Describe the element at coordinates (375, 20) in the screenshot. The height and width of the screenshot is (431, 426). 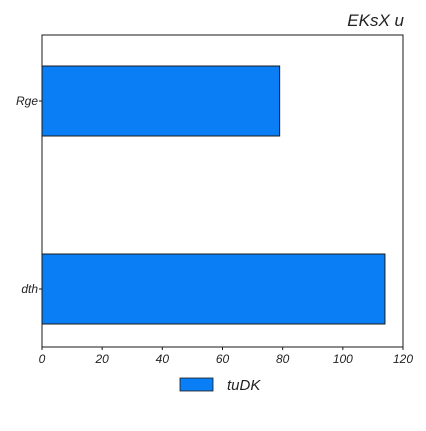
I see `chart-title: EKsX u` at that location.